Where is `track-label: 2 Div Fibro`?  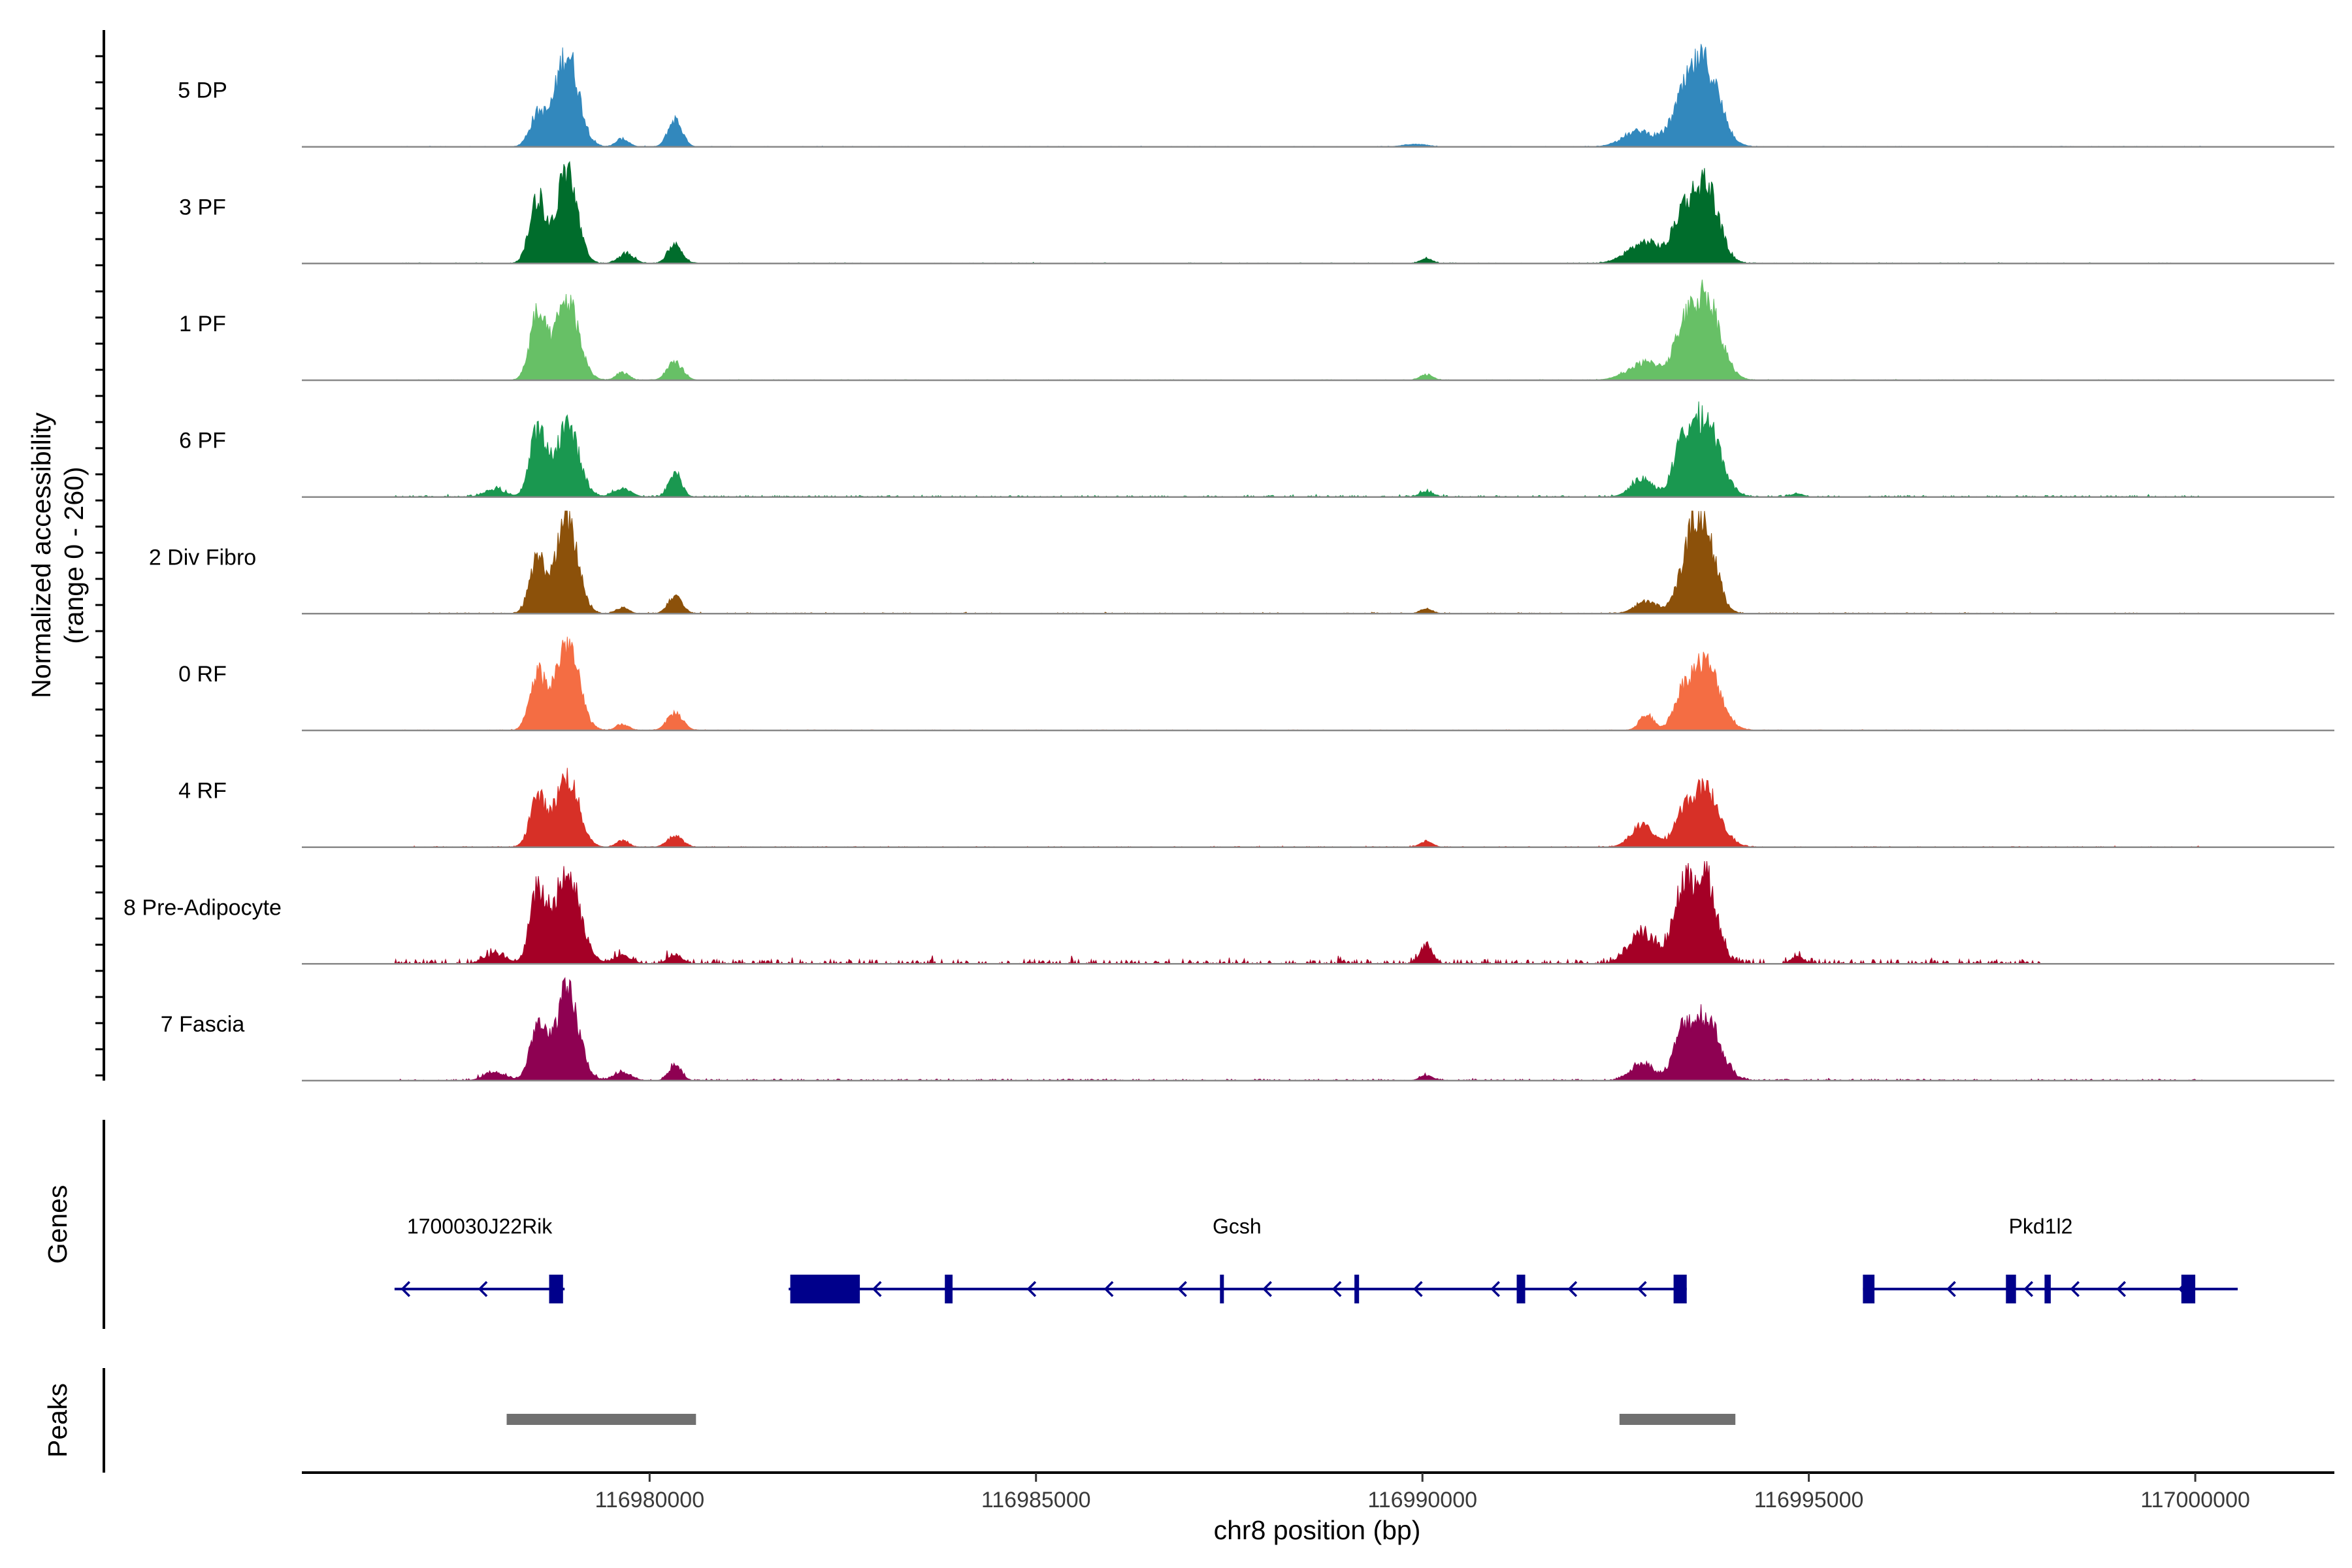 track-label: 2 Div Fibro is located at coordinates (202, 557).